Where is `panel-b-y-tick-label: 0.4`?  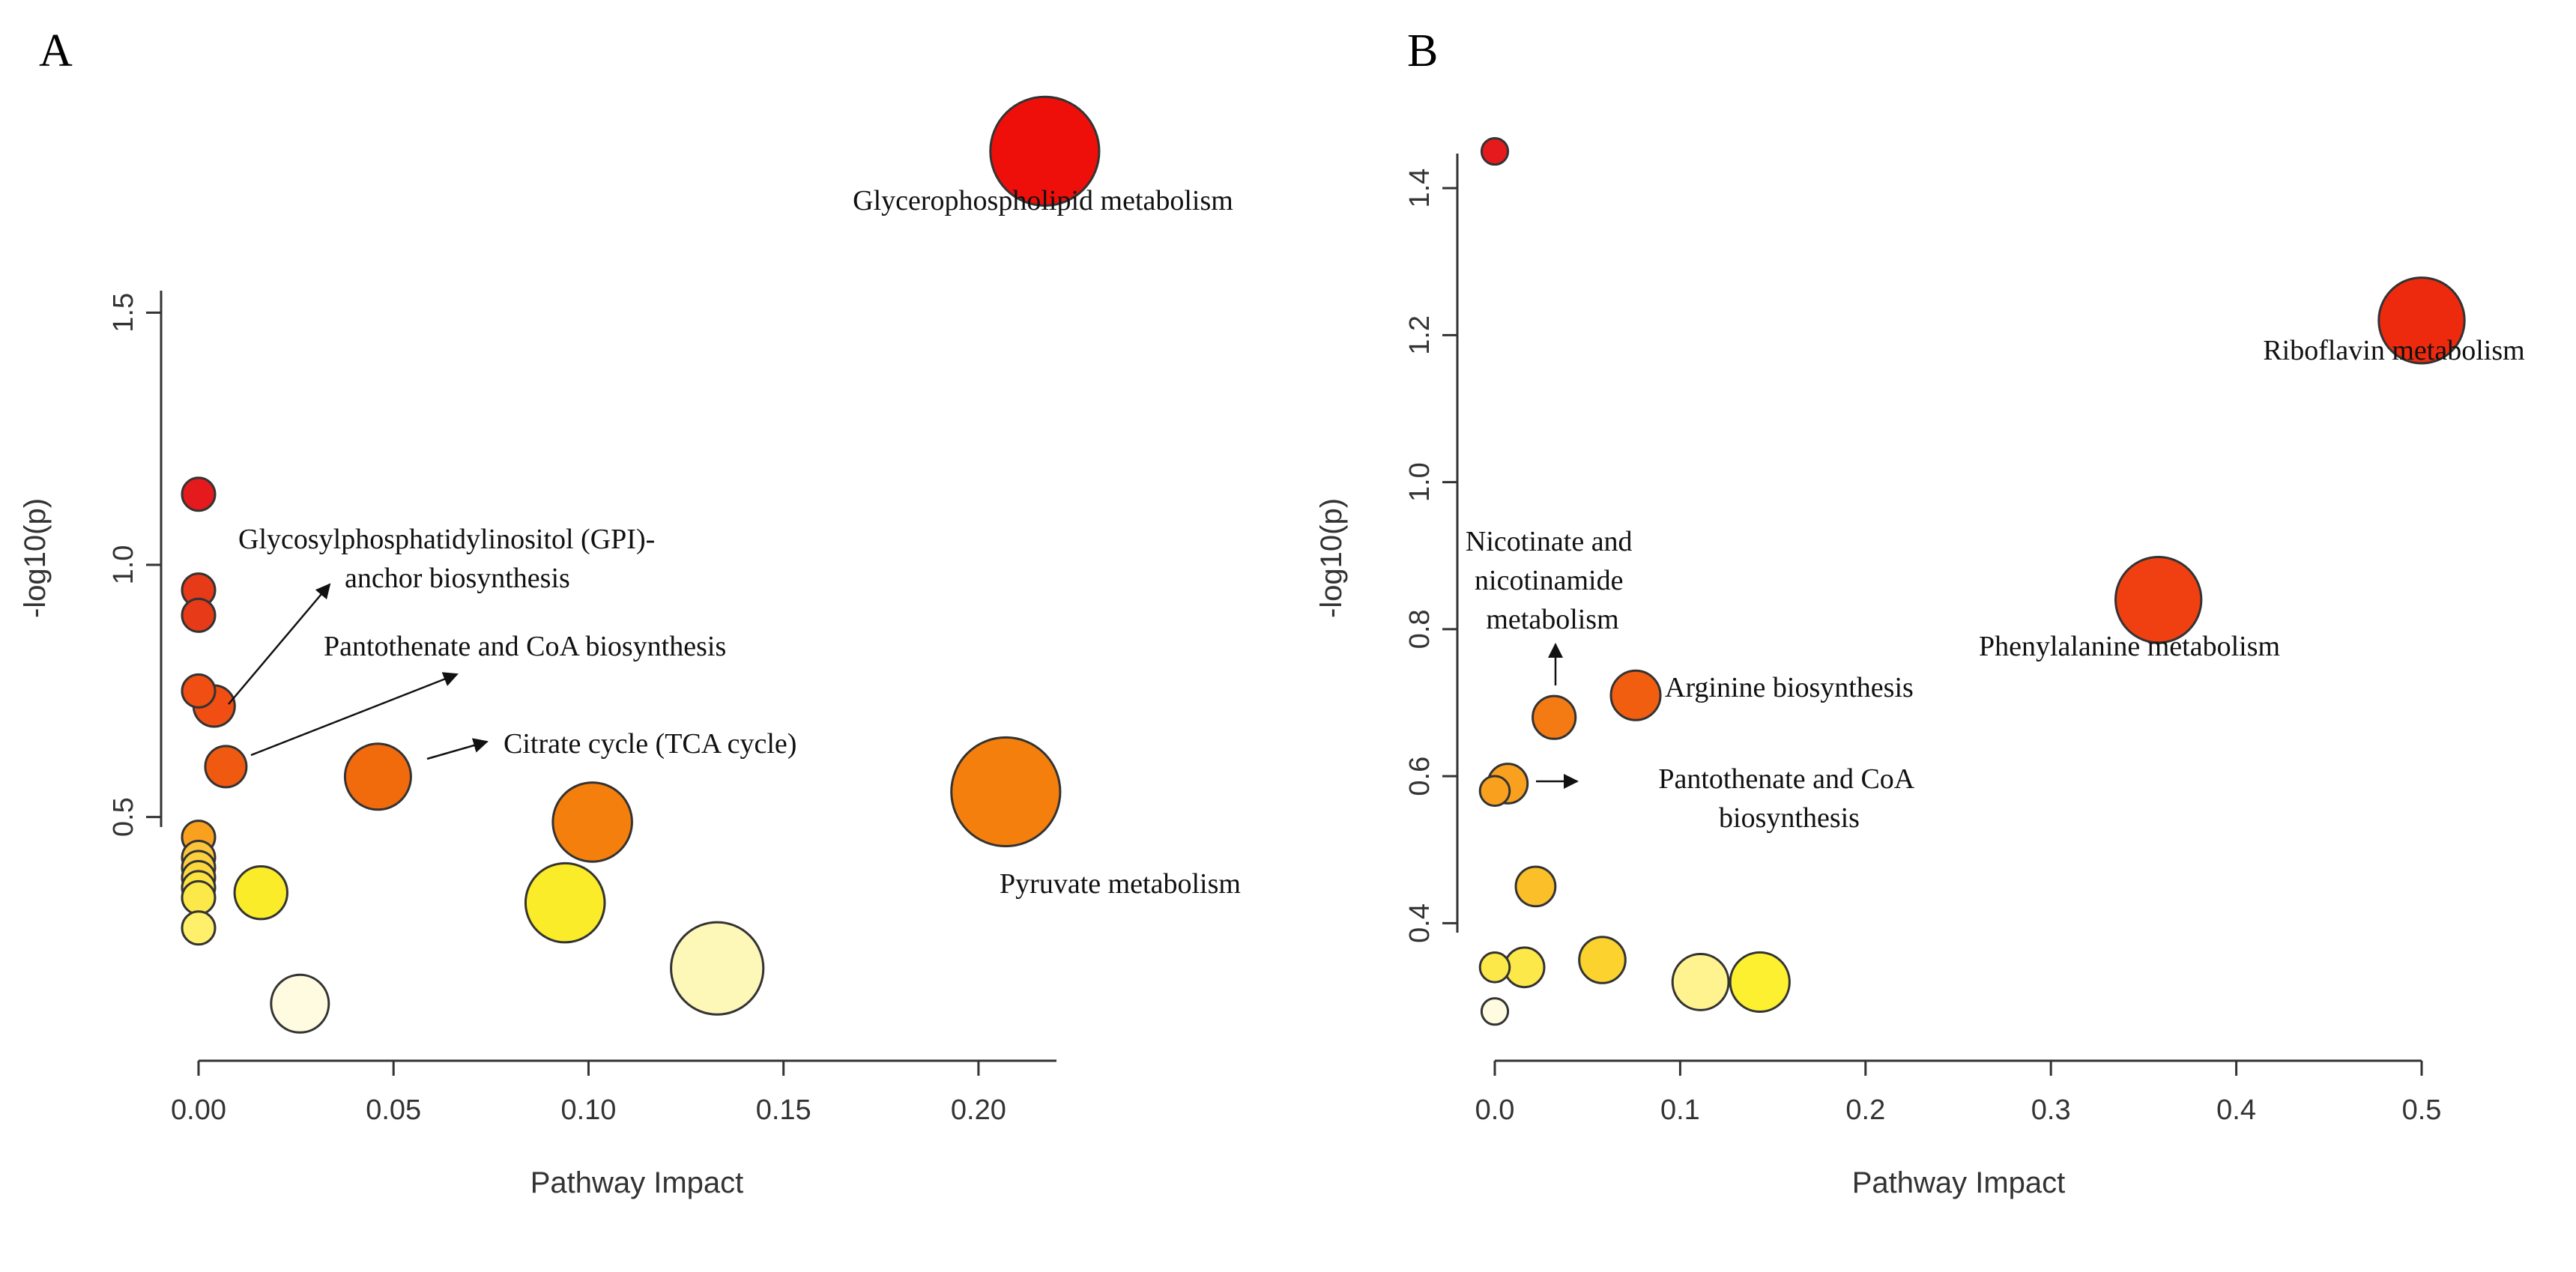 panel-b-y-tick-label: 0.4 is located at coordinates (1420, 923).